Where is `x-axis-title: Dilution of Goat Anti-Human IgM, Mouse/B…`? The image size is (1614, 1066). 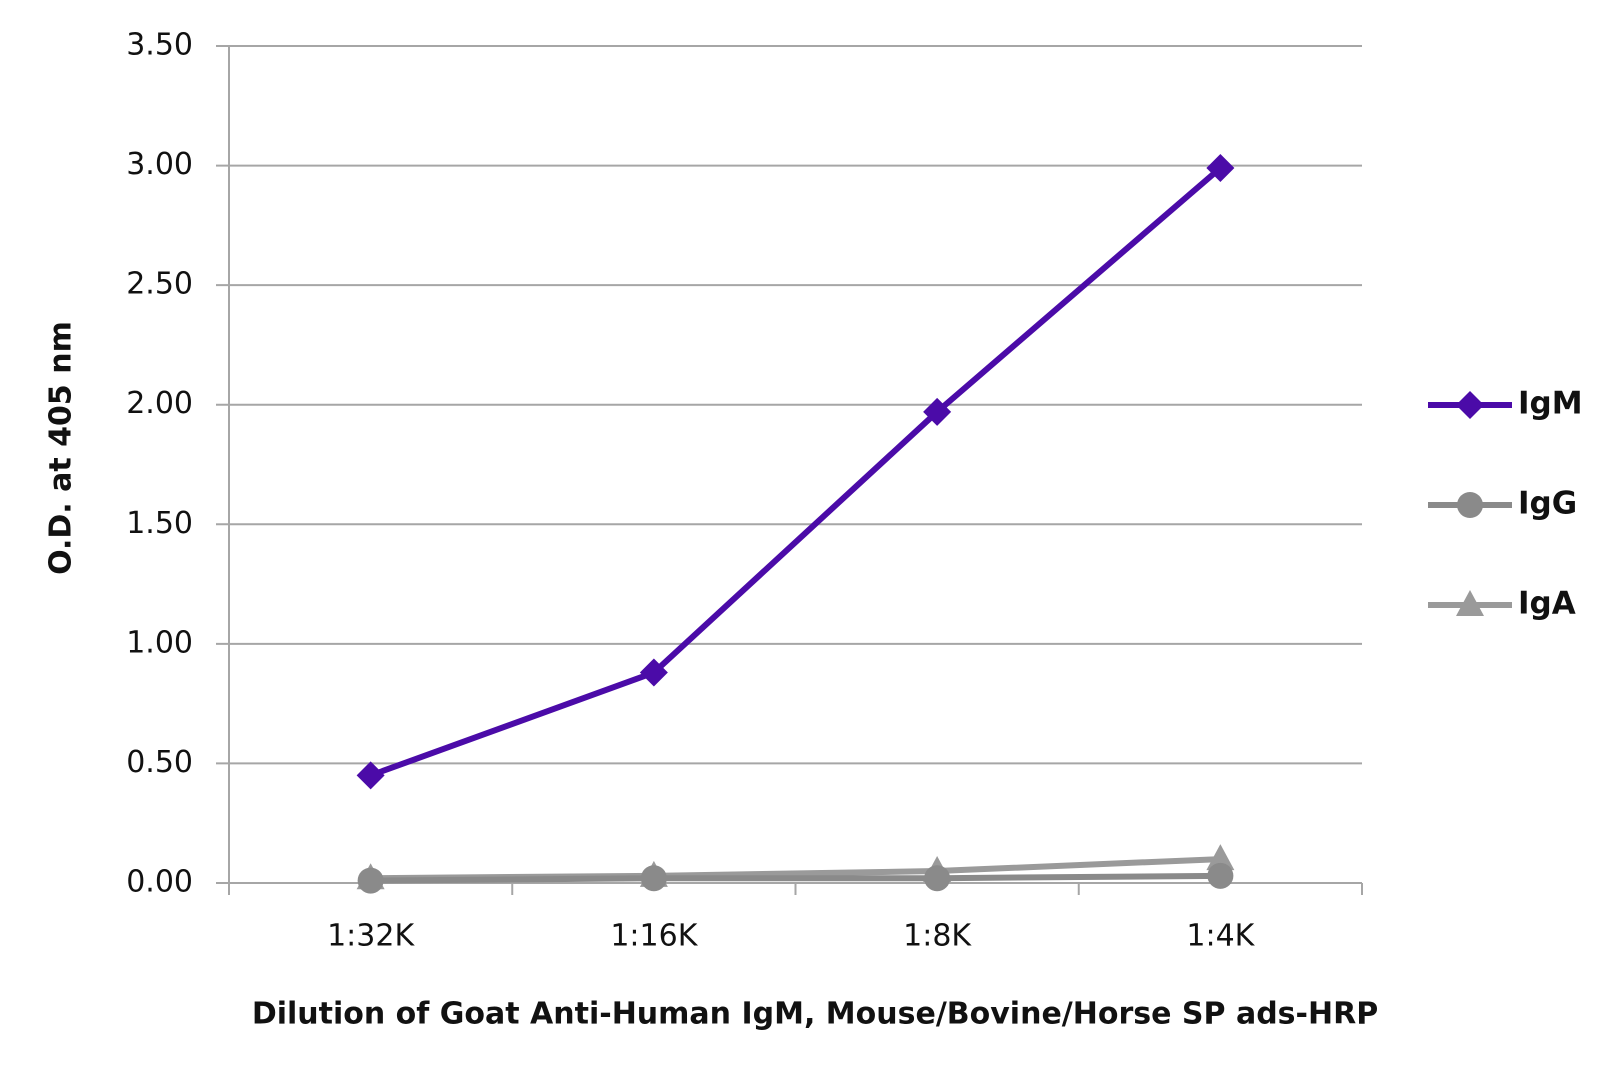
x-axis-title: Dilution of Goat Anti-Human IgM, Mouse/B… is located at coordinates (815, 1014).